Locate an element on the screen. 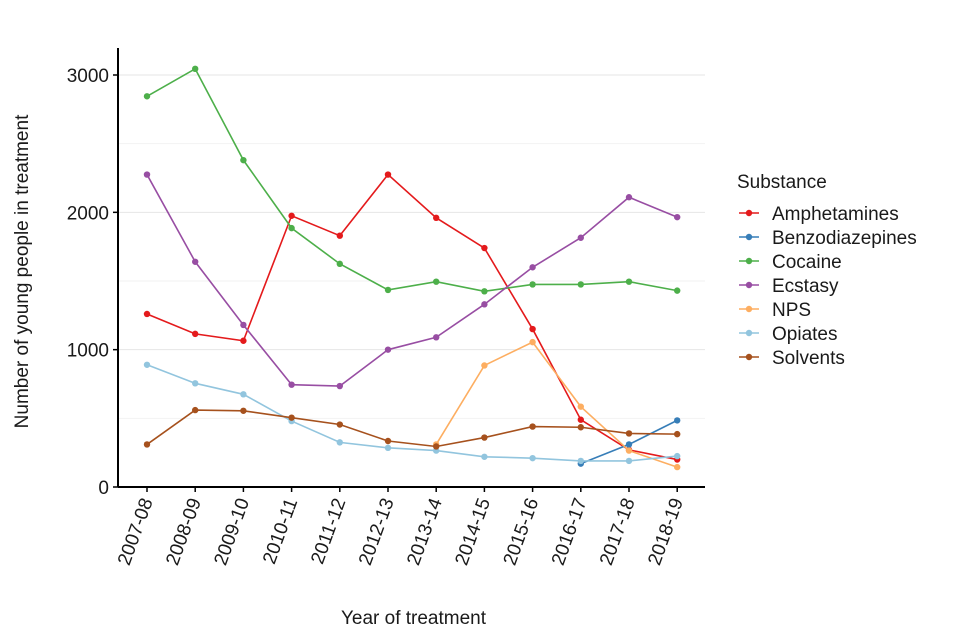 The image size is (960, 640). legend-label: Benzodiazepines is located at coordinates (844, 238).